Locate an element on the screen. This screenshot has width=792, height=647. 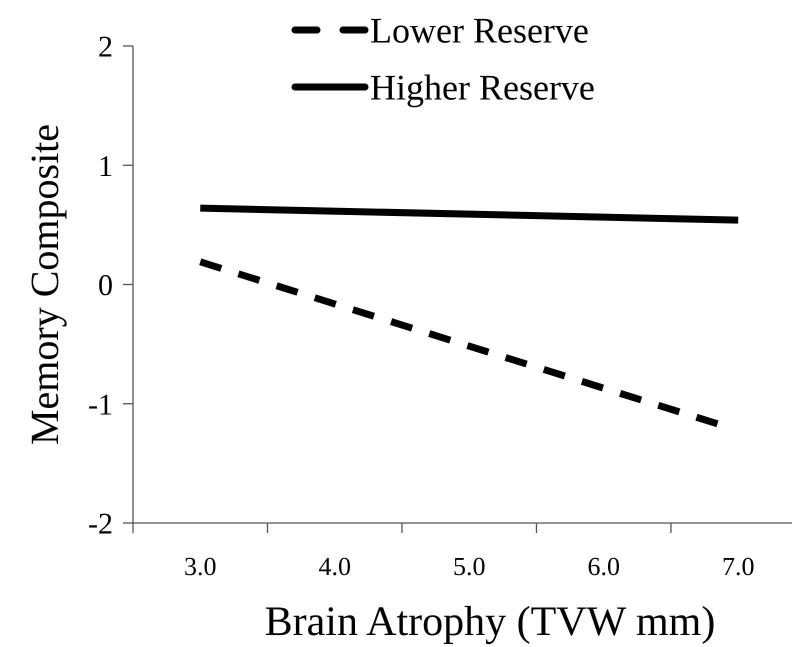
x-tick-label: 5.0 is located at coordinates (469, 566).